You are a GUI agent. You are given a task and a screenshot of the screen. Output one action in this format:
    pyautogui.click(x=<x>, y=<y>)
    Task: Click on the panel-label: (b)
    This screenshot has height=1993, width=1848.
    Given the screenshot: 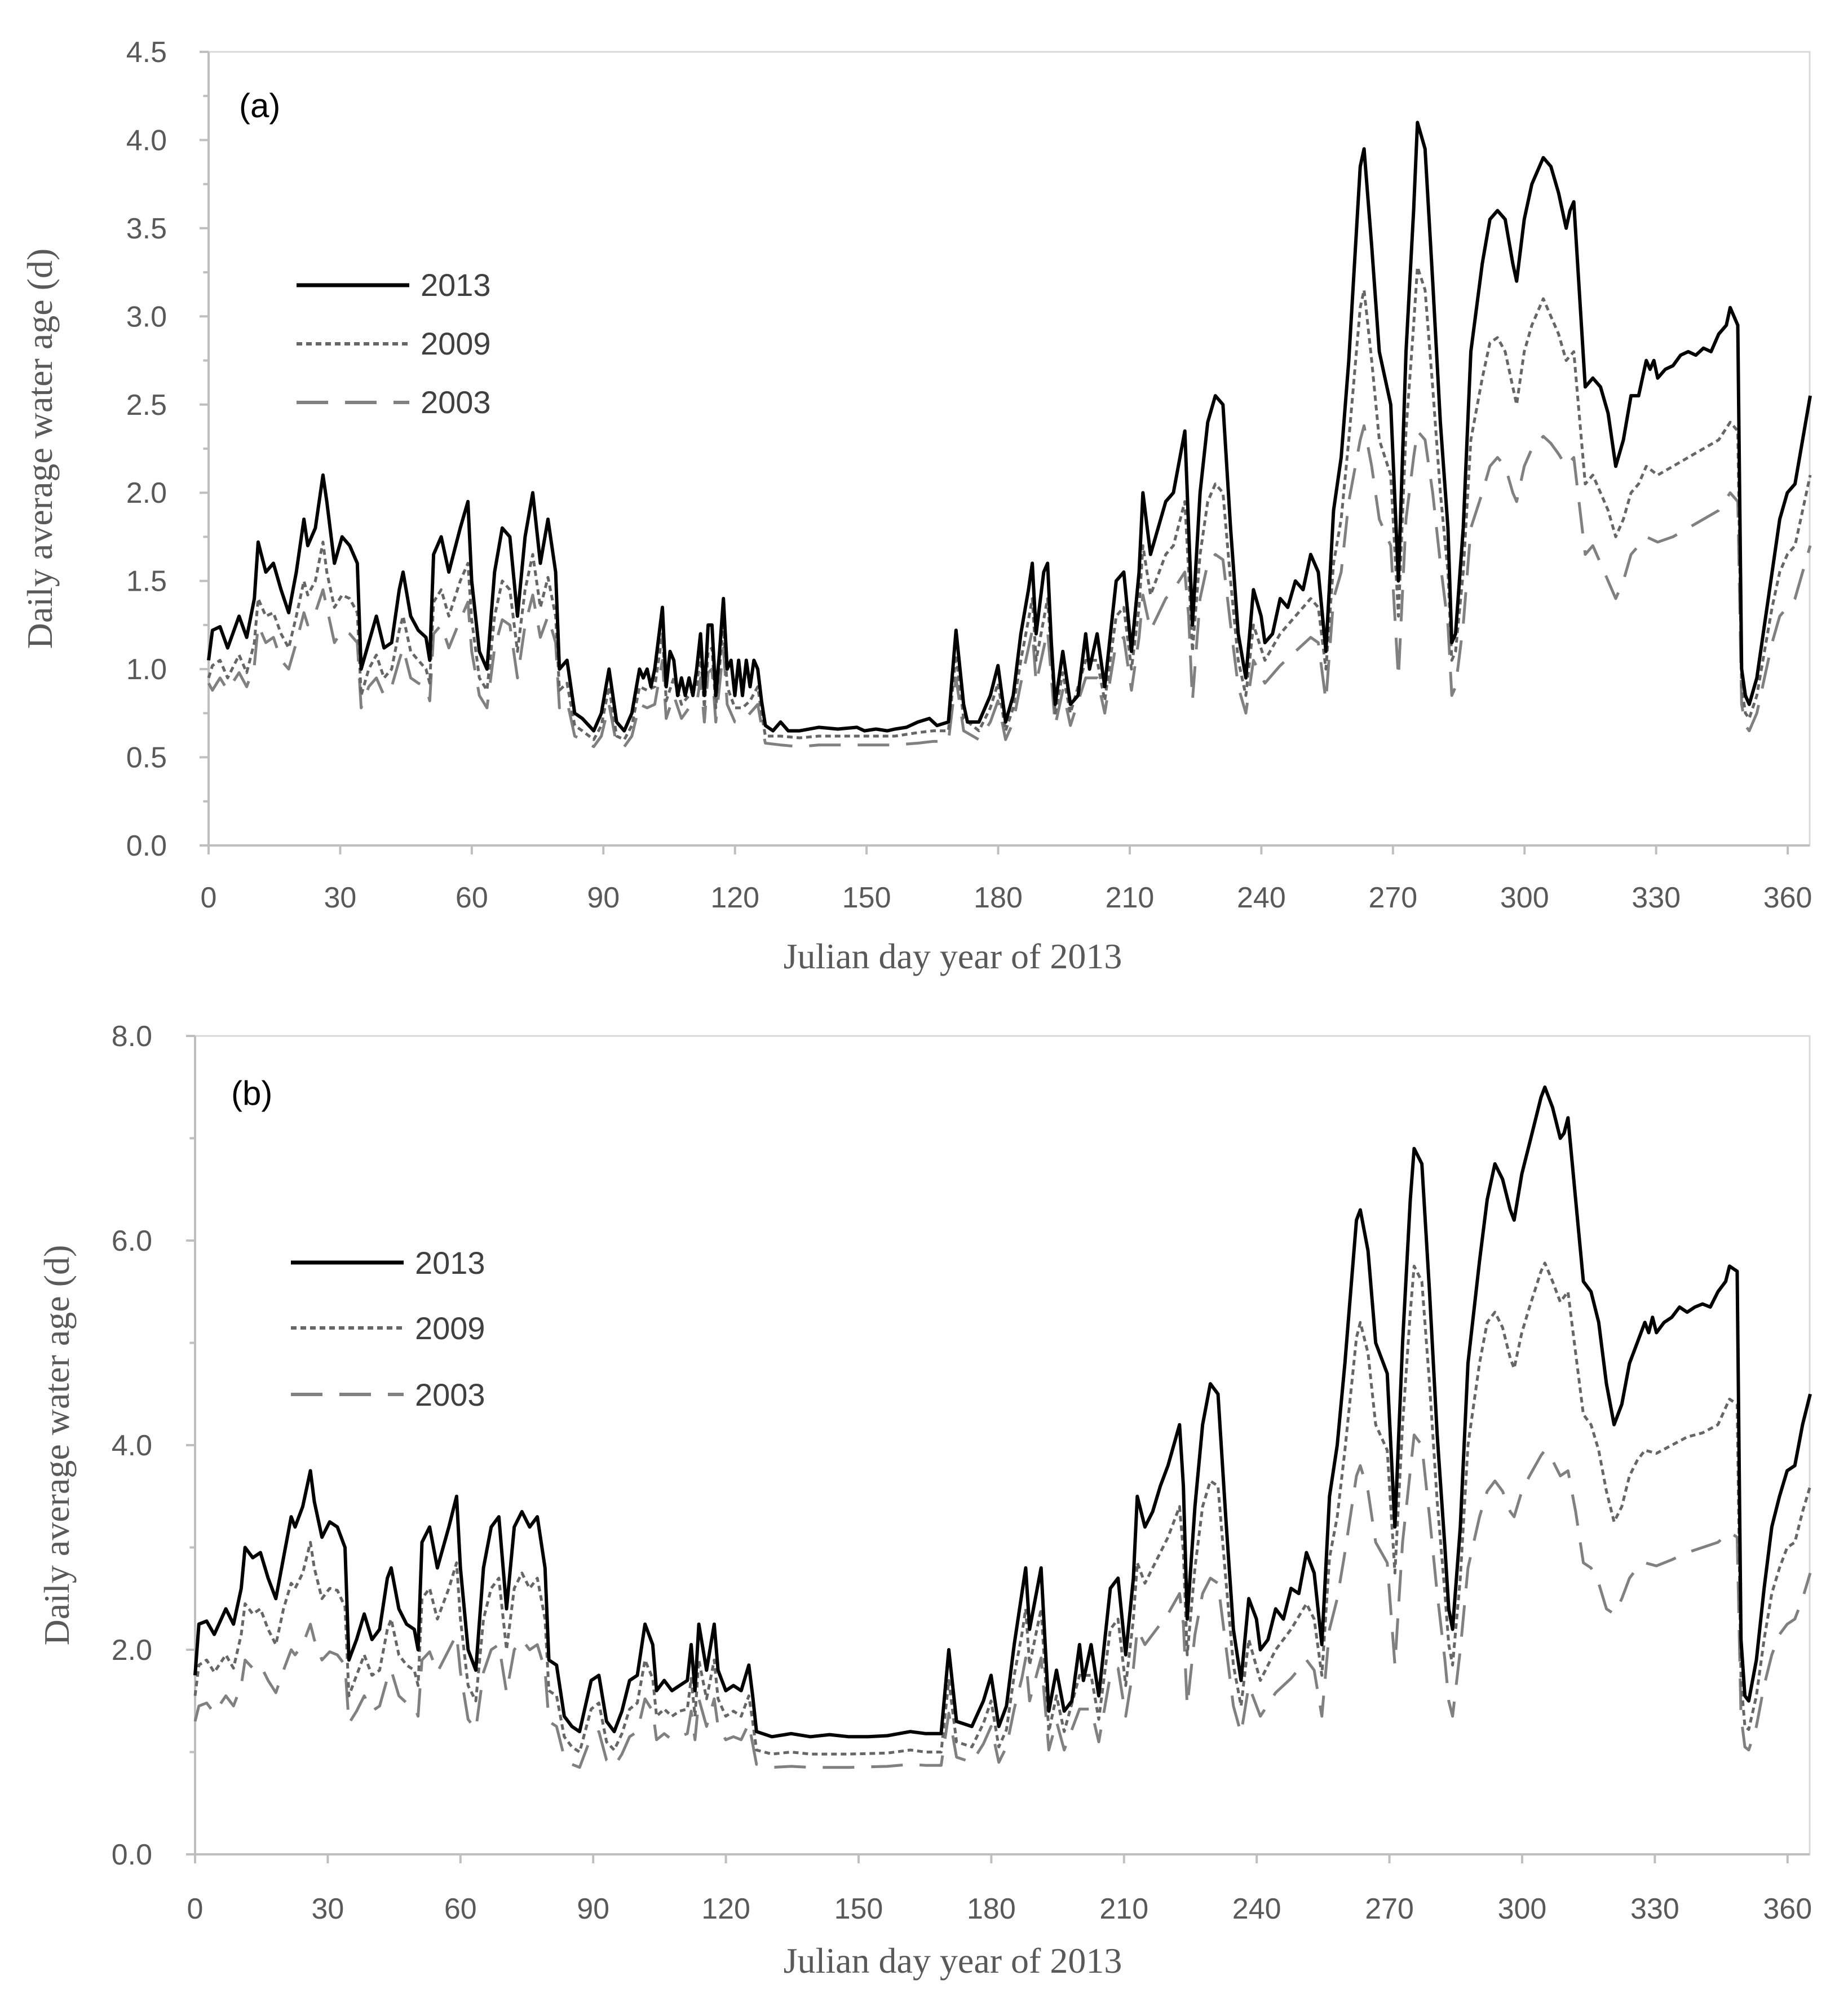 What is the action you would take?
    pyautogui.click(x=251, y=1093)
    